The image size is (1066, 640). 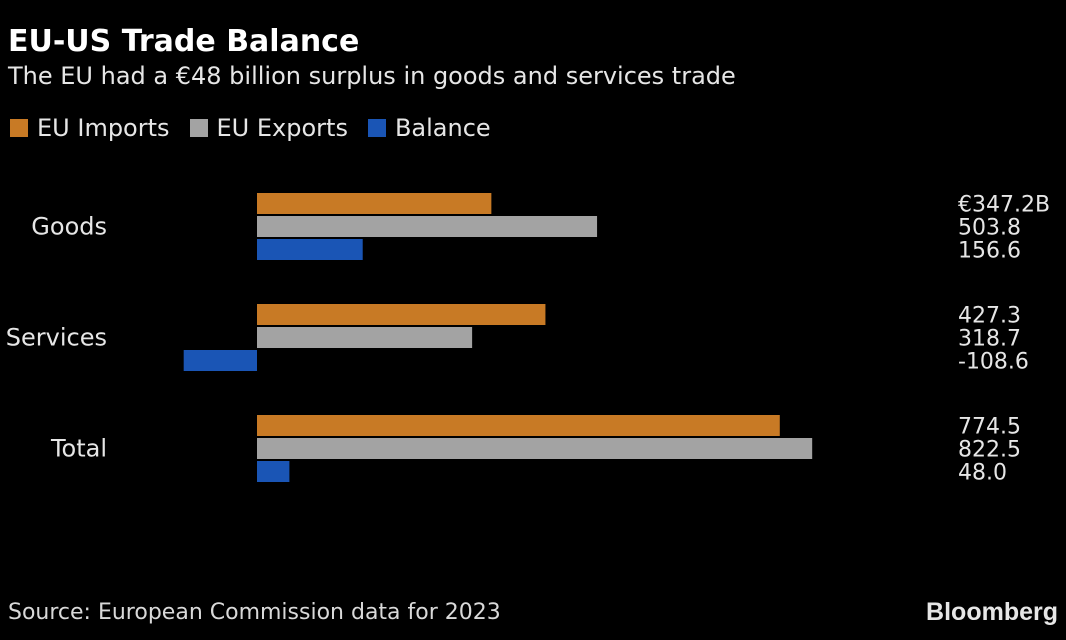 I want to click on legend-item-balance: Balance, so click(x=429, y=128).